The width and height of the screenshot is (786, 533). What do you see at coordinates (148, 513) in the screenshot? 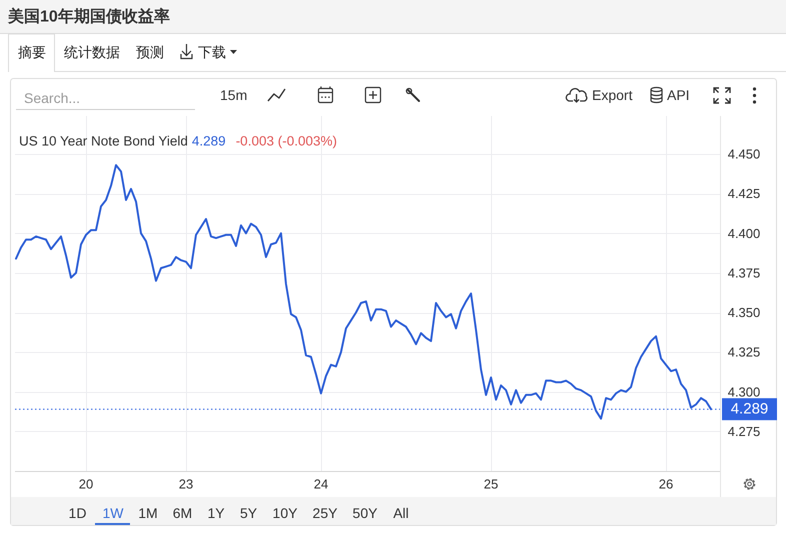
I see `range-label: 1M` at bounding box center [148, 513].